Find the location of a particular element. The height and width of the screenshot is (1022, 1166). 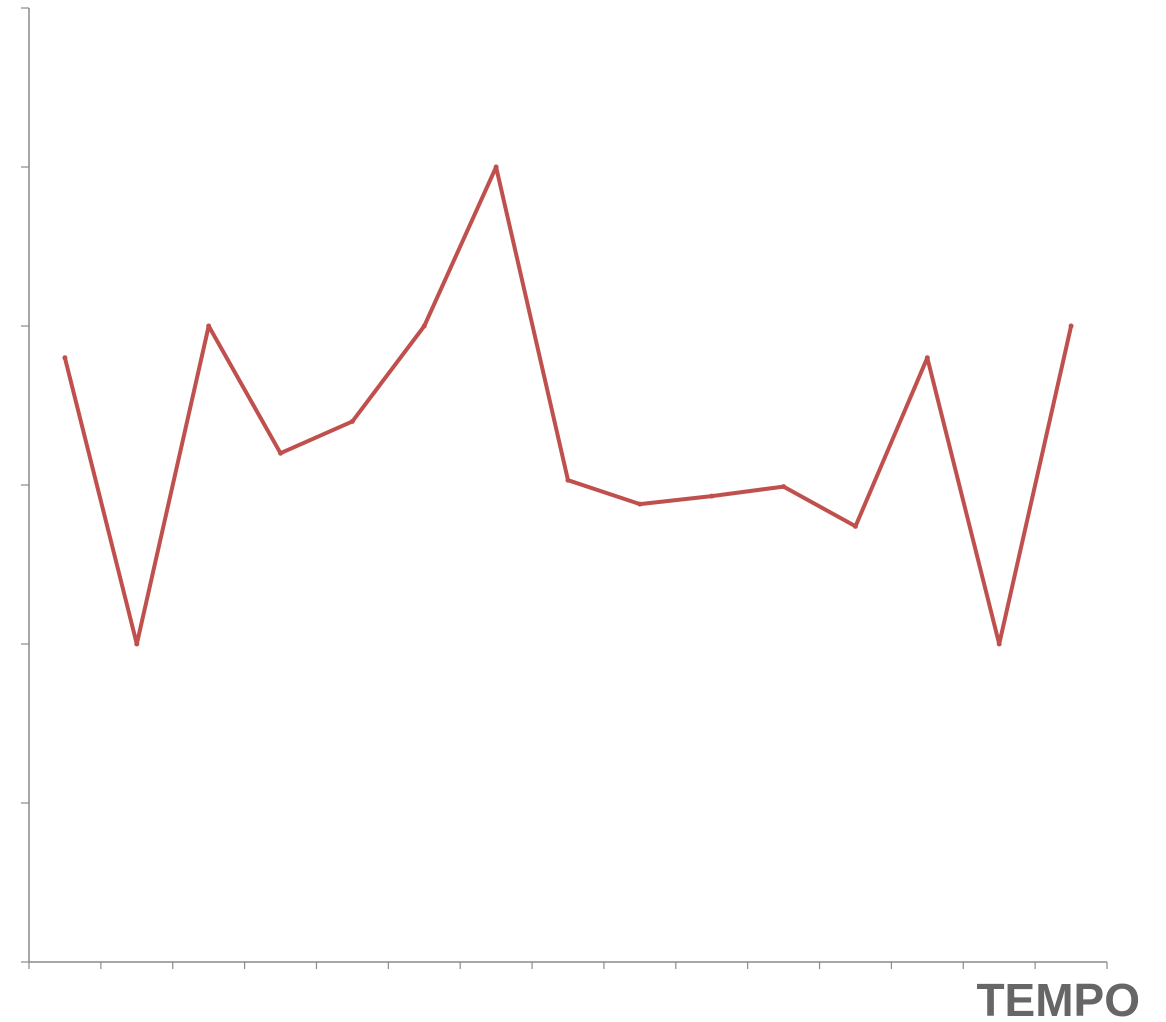

x-axis-label: TEMPO is located at coordinates (1058, 998).